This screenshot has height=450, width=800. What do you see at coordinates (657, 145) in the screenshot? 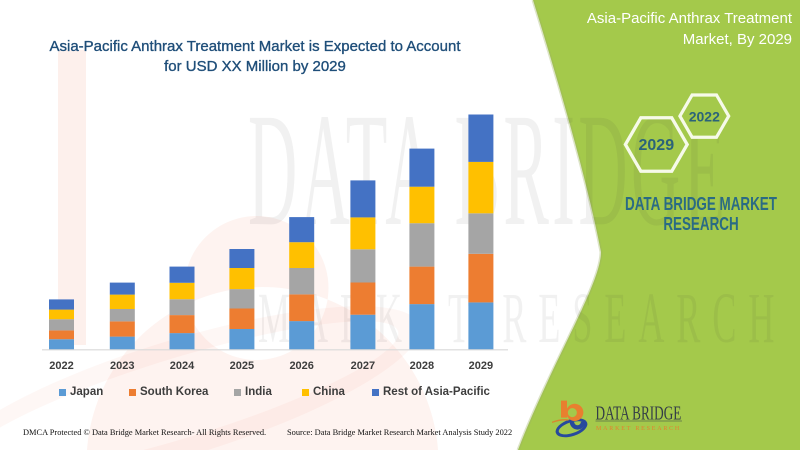
I see `svg-text: 2029` at bounding box center [657, 145].